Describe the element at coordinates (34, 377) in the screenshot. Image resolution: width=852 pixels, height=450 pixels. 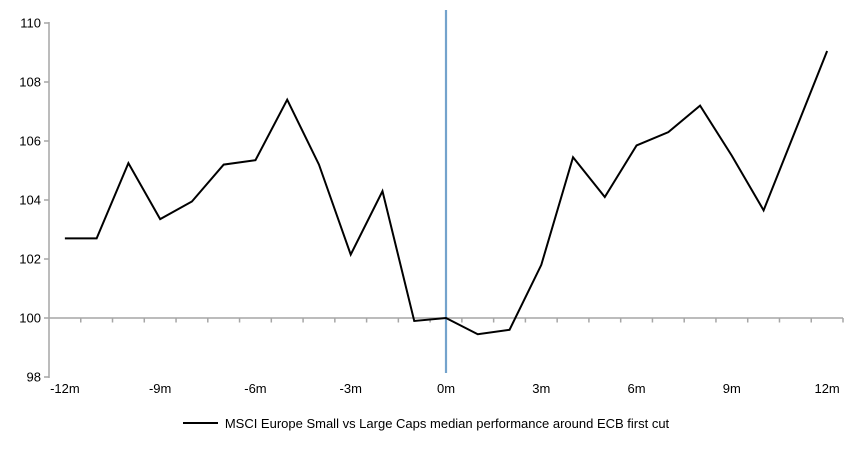
I see `y-axis-tick-label: 98` at that location.